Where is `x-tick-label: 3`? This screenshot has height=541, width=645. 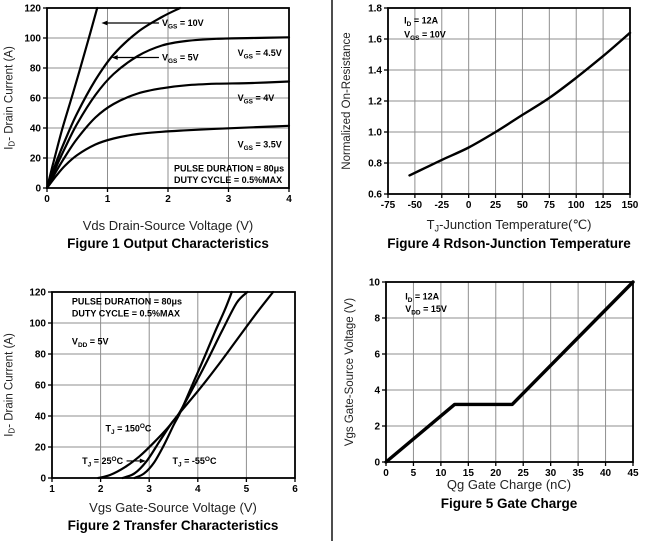 x-tick-label: 3 is located at coordinates (229, 199).